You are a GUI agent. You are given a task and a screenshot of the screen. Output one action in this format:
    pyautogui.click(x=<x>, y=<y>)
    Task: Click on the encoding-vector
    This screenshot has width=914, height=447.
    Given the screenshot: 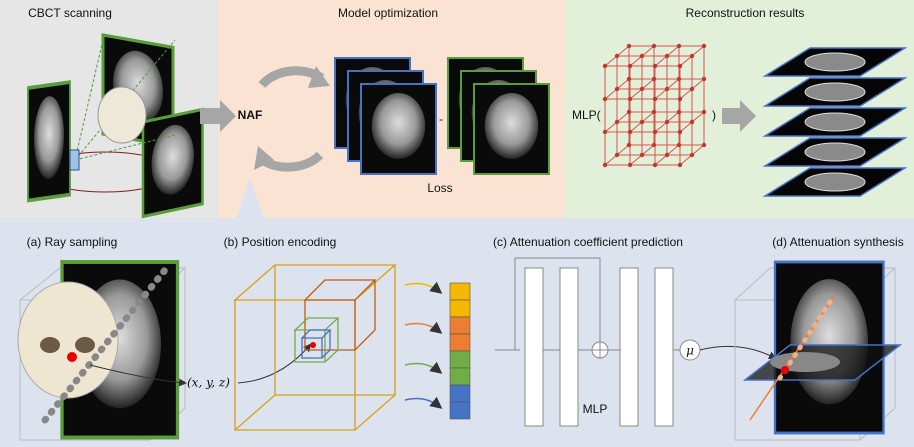 What is the action you would take?
    pyautogui.click(x=460, y=351)
    